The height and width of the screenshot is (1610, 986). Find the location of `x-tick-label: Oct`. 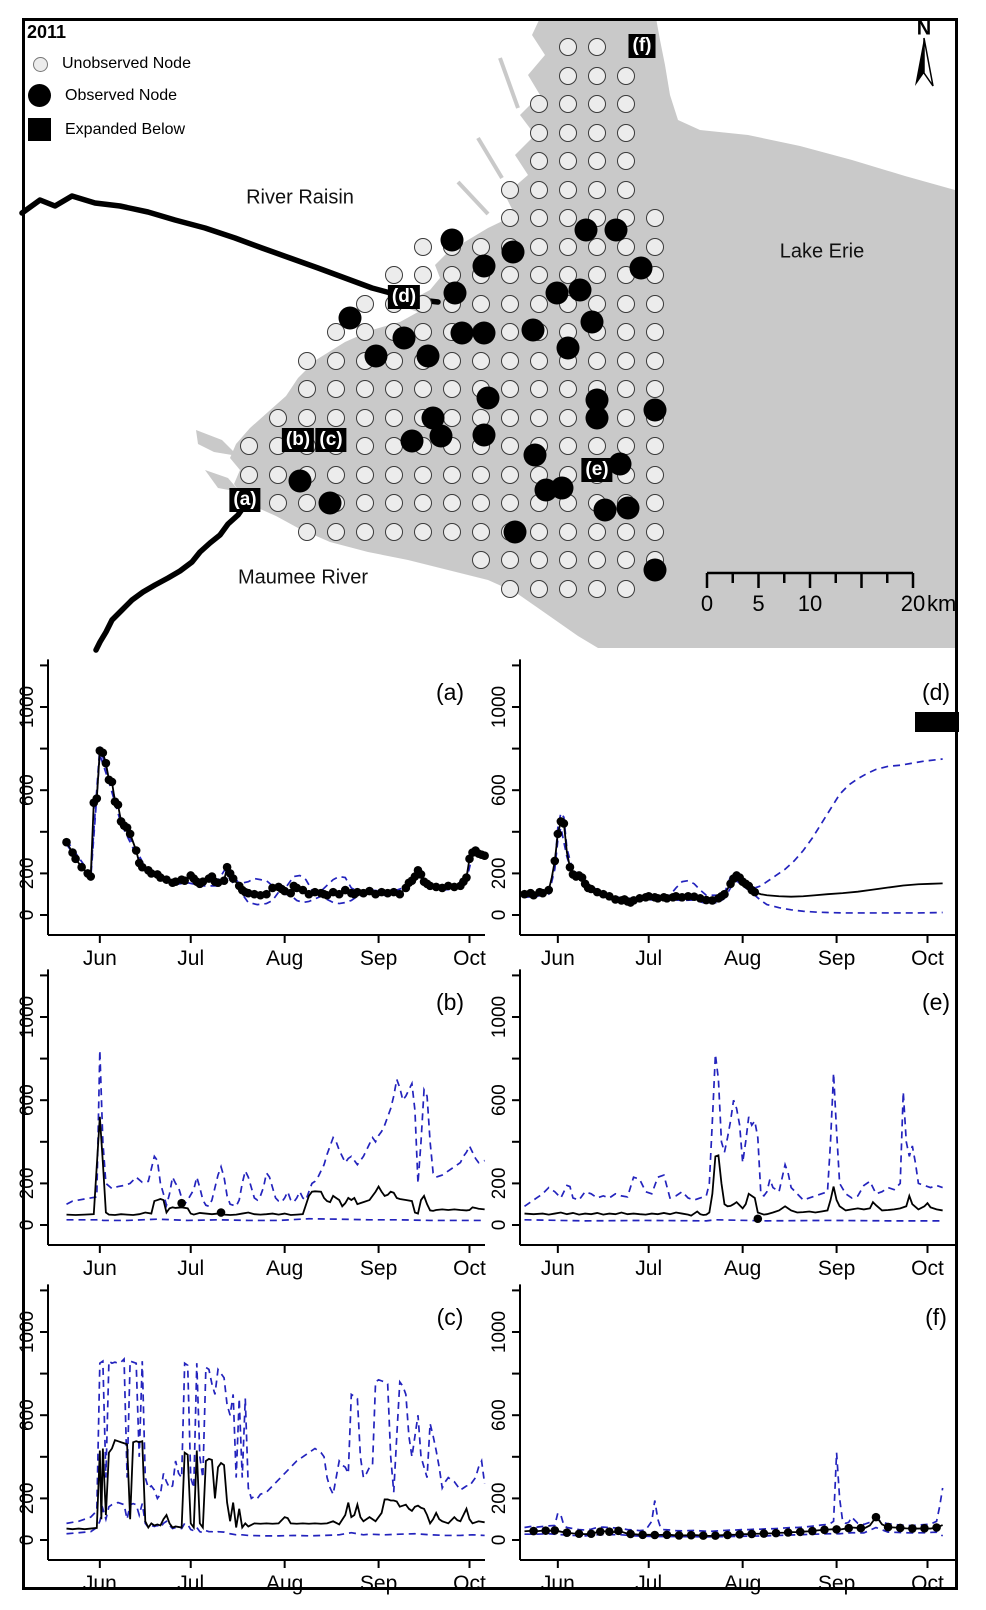

x-tick-label: Oct is located at coordinates (927, 1583).